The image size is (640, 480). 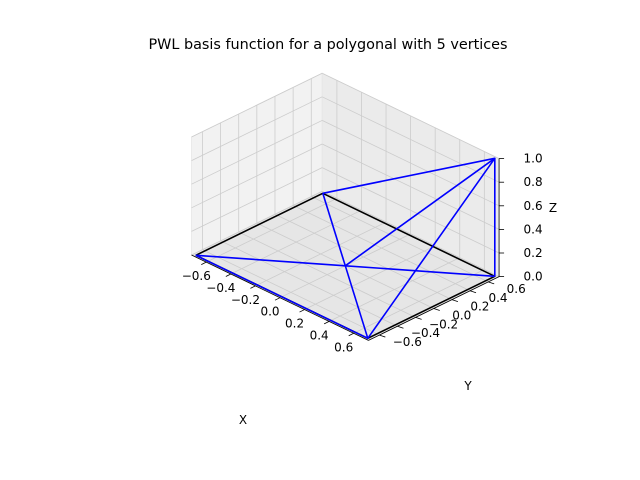 What do you see at coordinates (533, 277) in the screenshot?
I see `z-tick-label: 0.0` at bounding box center [533, 277].